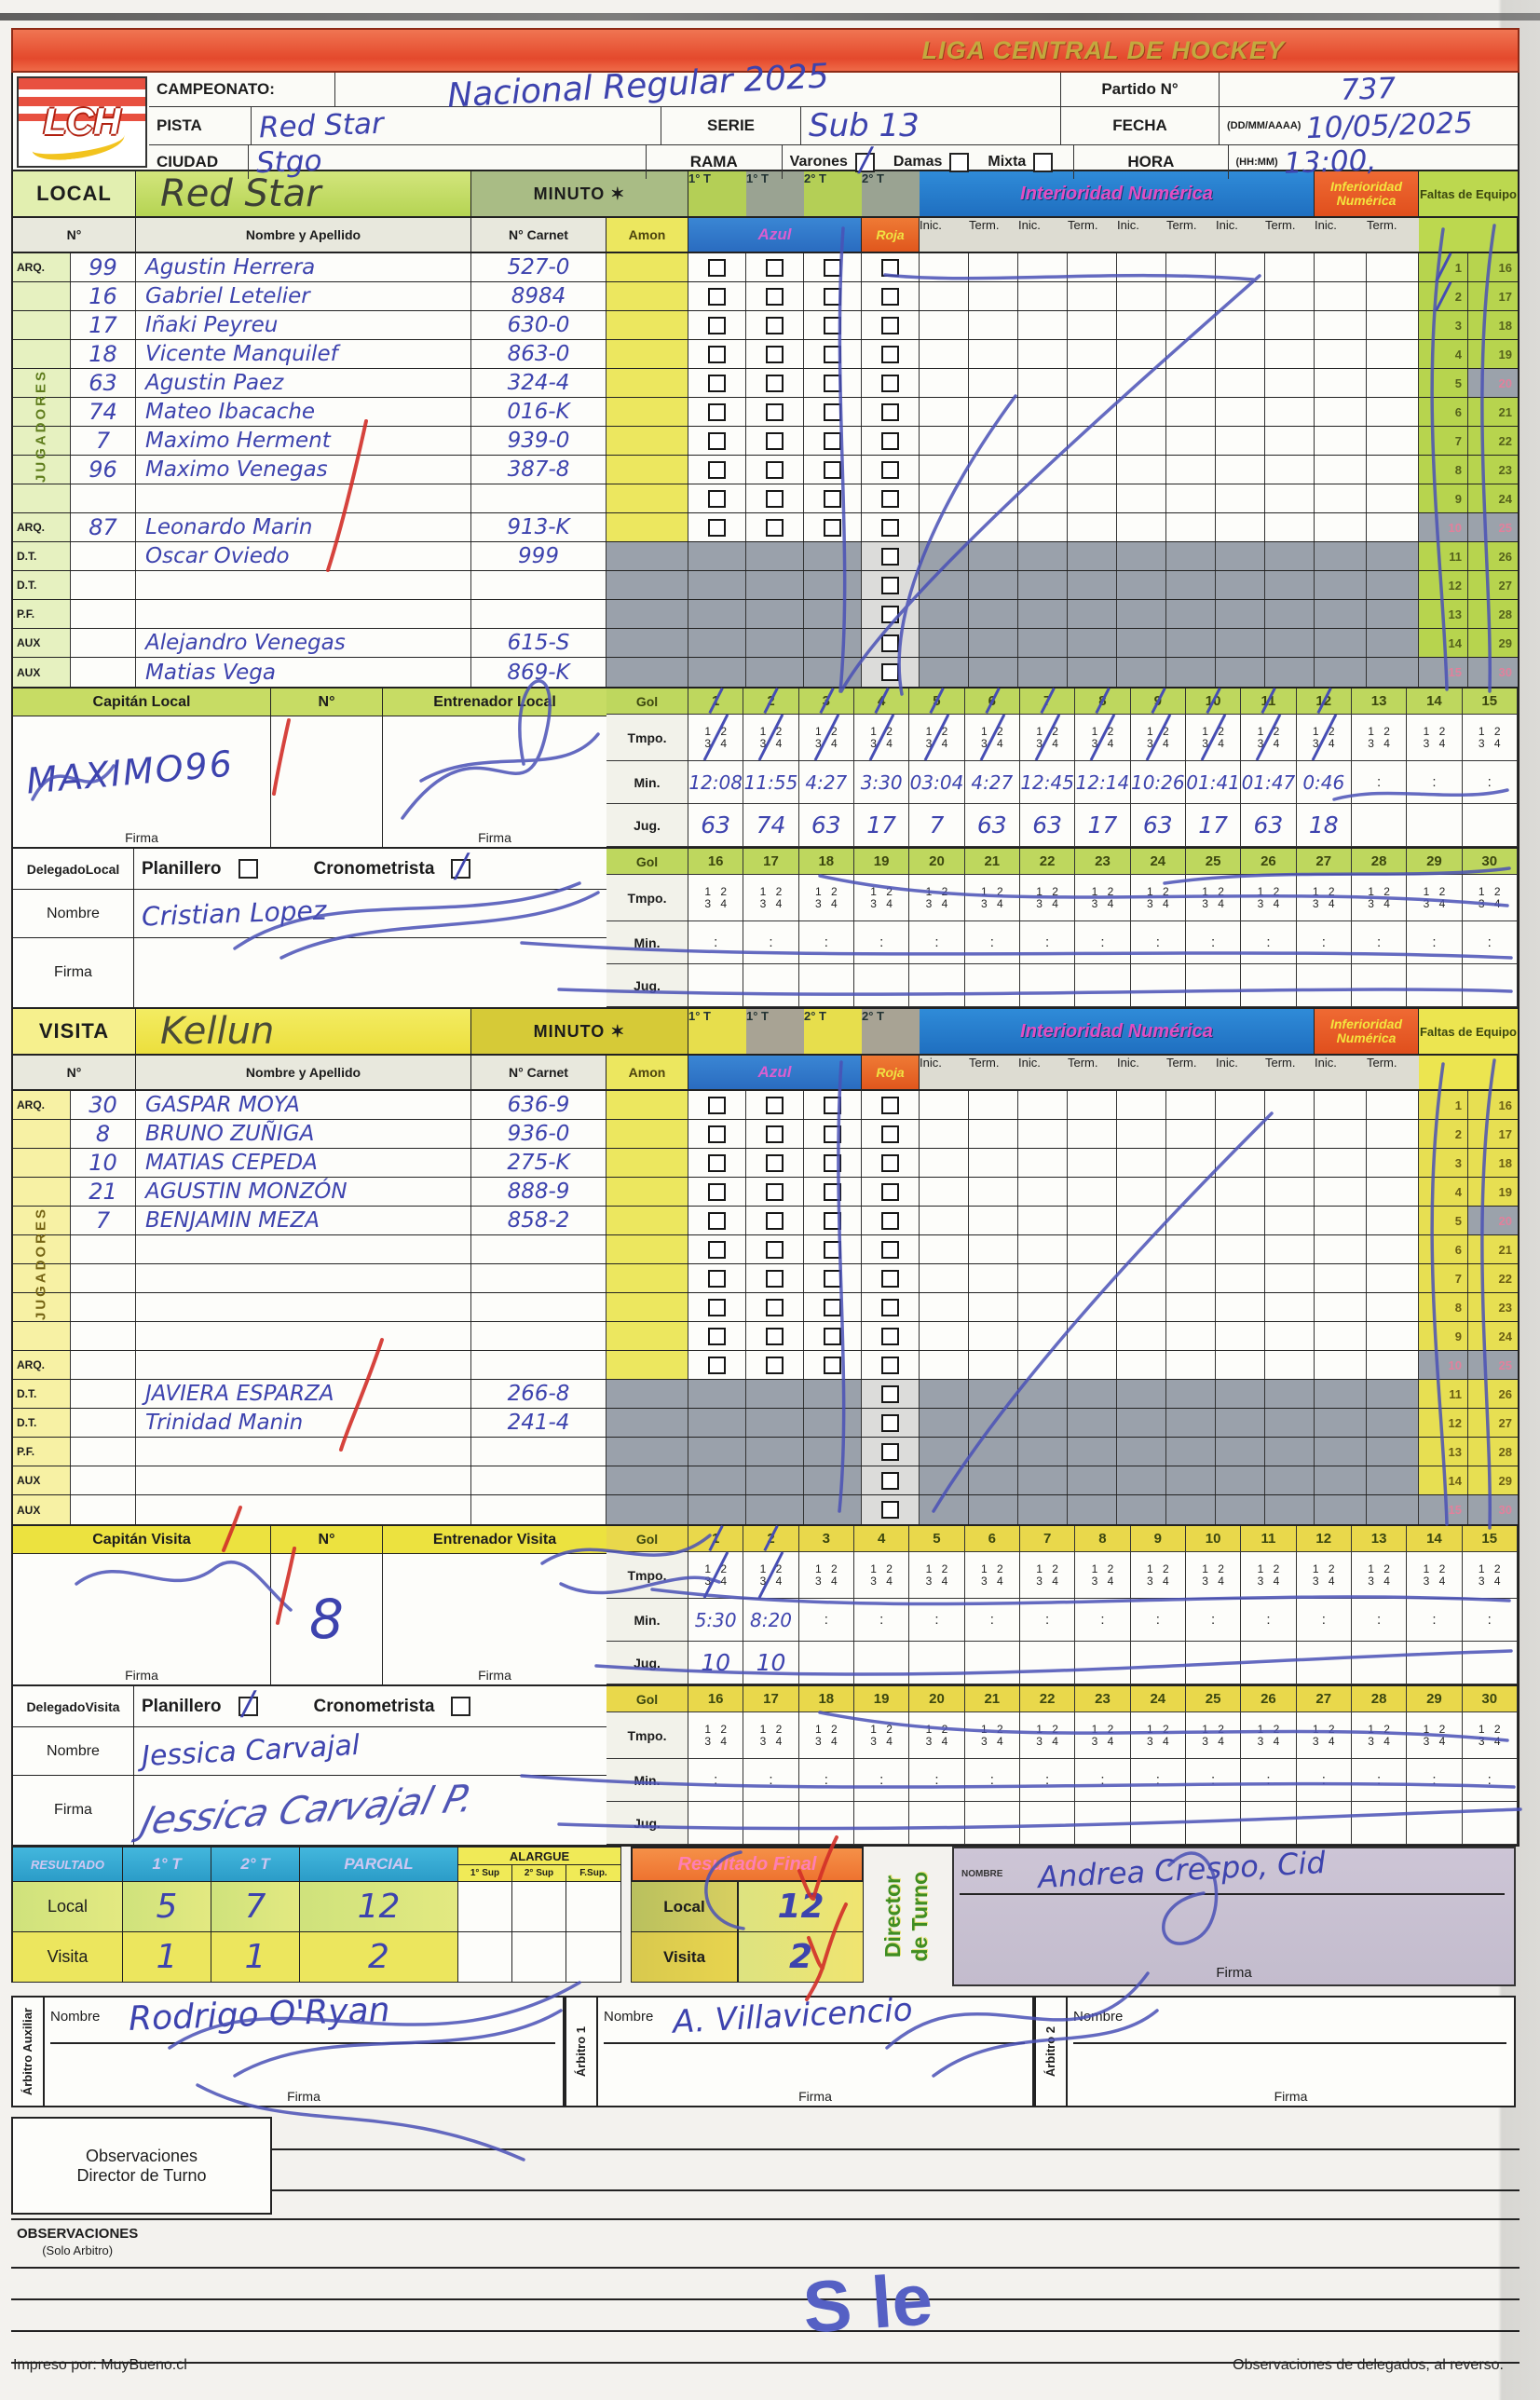 This screenshot has width=1540, height=2400. I want to click on gol-number: 28, so click(1379, 862).